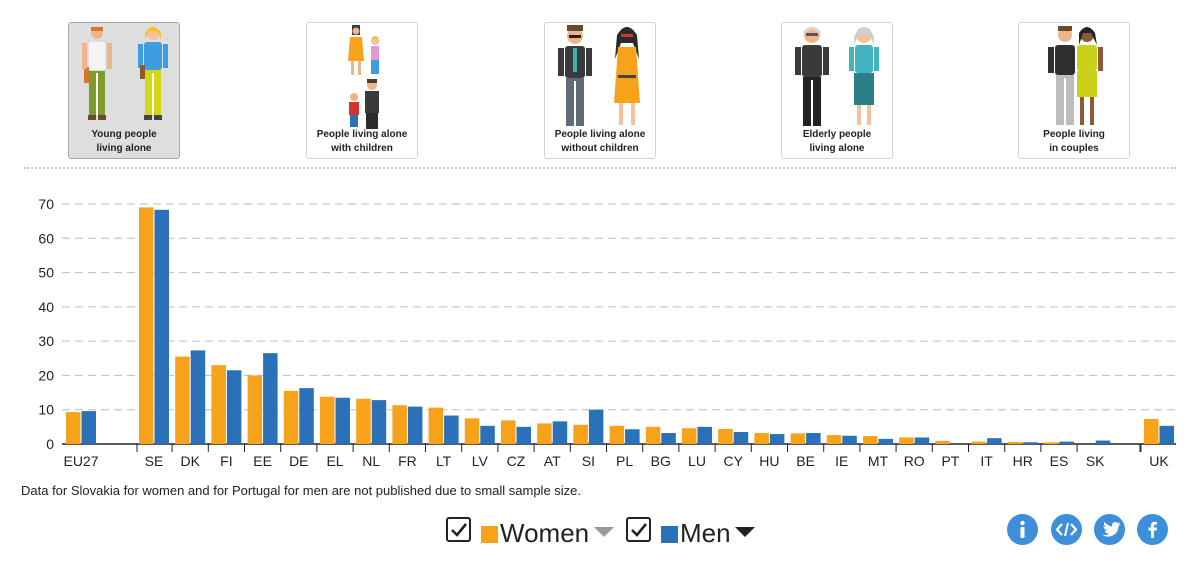  Describe the element at coordinates (1151, 431) in the screenshot. I see `bar-women-uk` at that location.